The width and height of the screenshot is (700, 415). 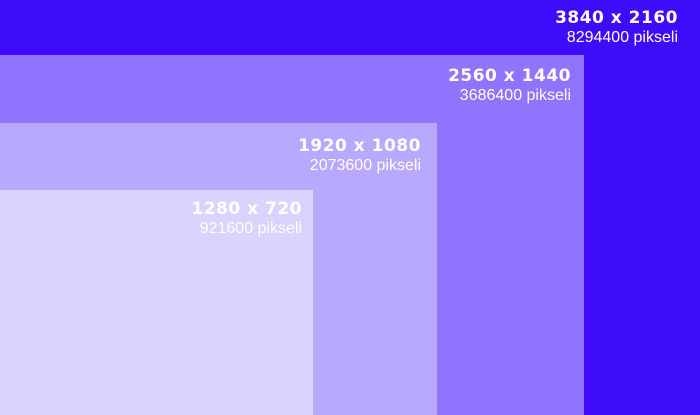 I want to click on label-1920x1080: 1920 x 1080 2073600 pikseli, so click(x=359, y=156).